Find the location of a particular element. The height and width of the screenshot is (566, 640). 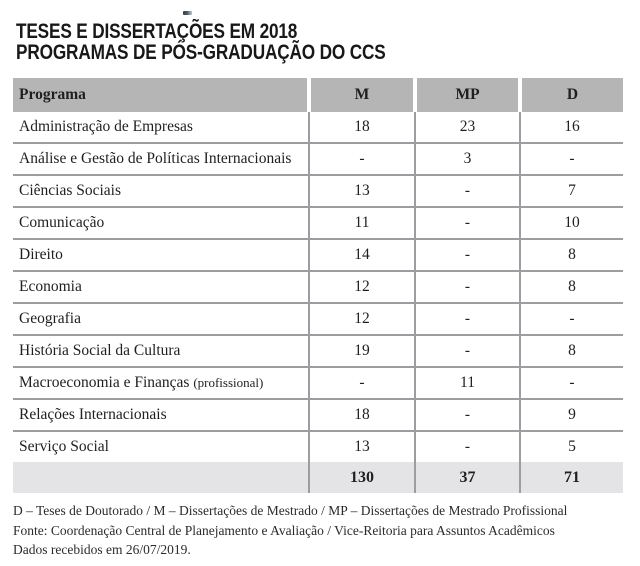

d-cell: 5 is located at coordinates (571, 446).